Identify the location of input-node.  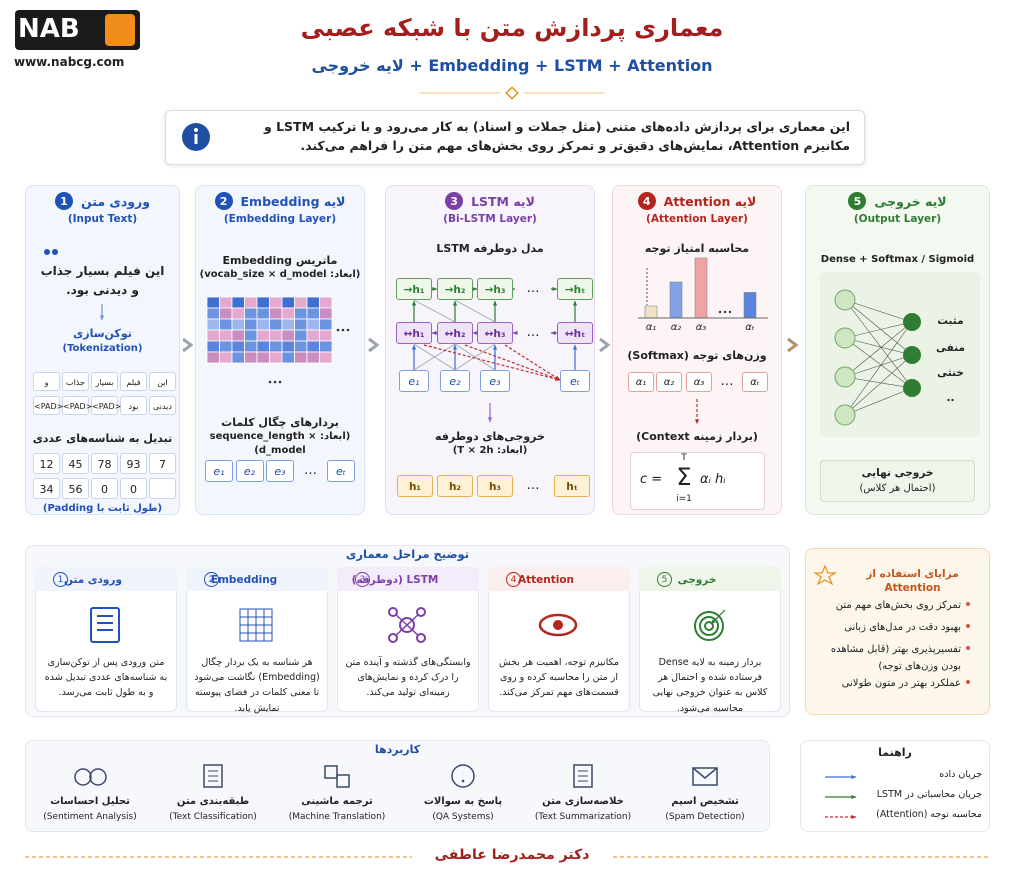
(845, 377).